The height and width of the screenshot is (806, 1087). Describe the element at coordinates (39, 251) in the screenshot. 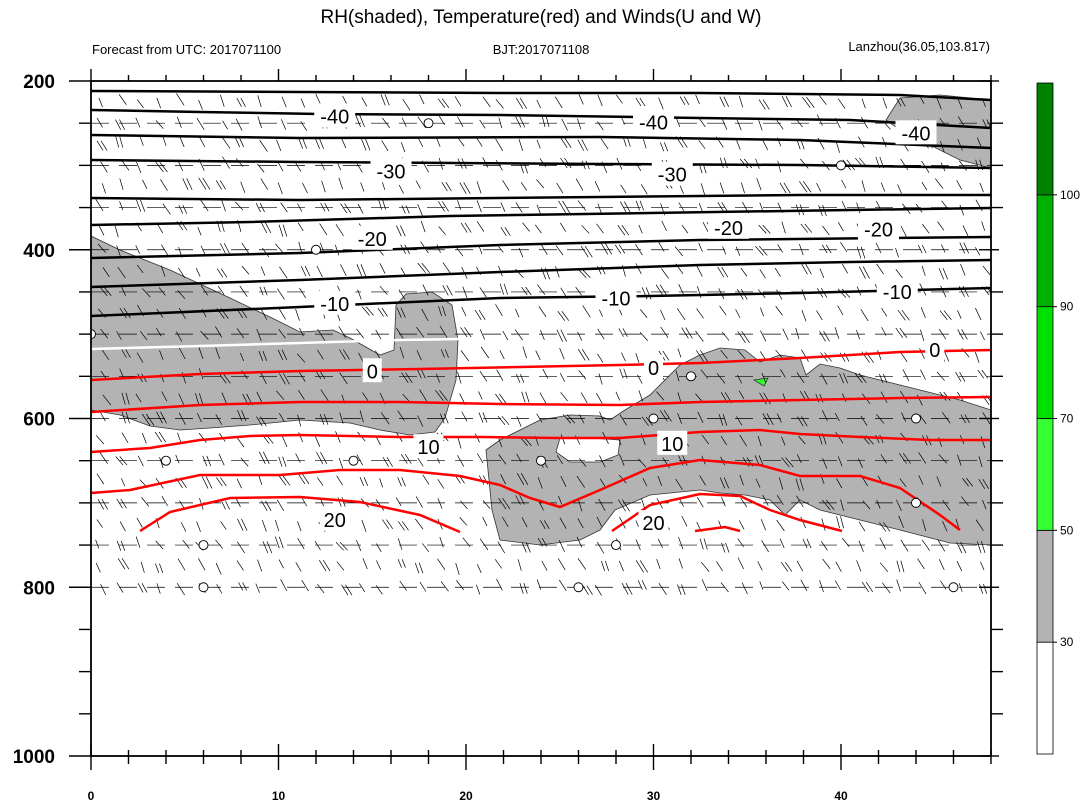

I see `y-tick-label: 400` at that location.